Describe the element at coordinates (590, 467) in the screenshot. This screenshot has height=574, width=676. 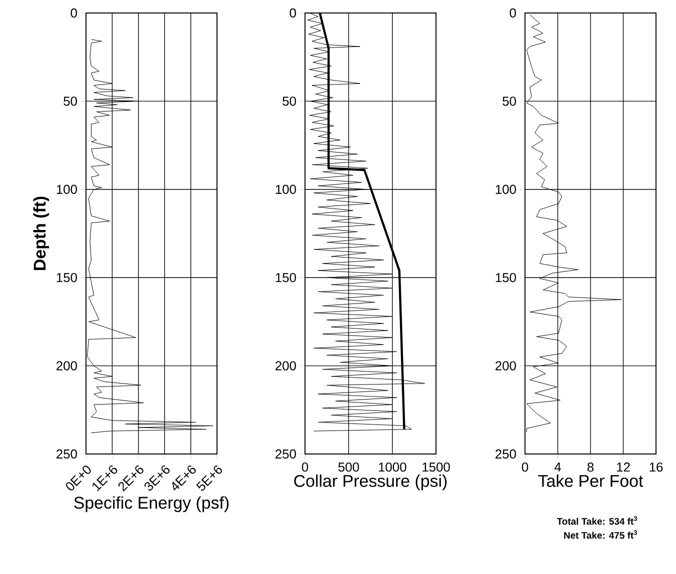
I see `x-tick-label: 8` at that location.